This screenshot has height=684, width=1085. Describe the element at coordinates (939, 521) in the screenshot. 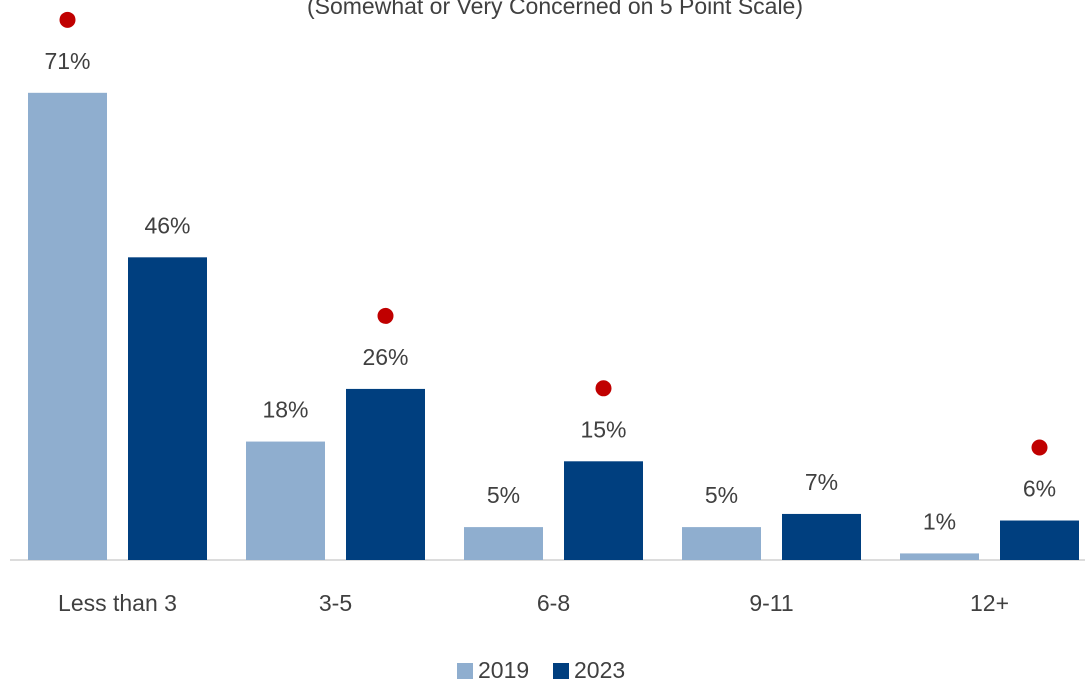

I see `value-label: 1%` at that location.